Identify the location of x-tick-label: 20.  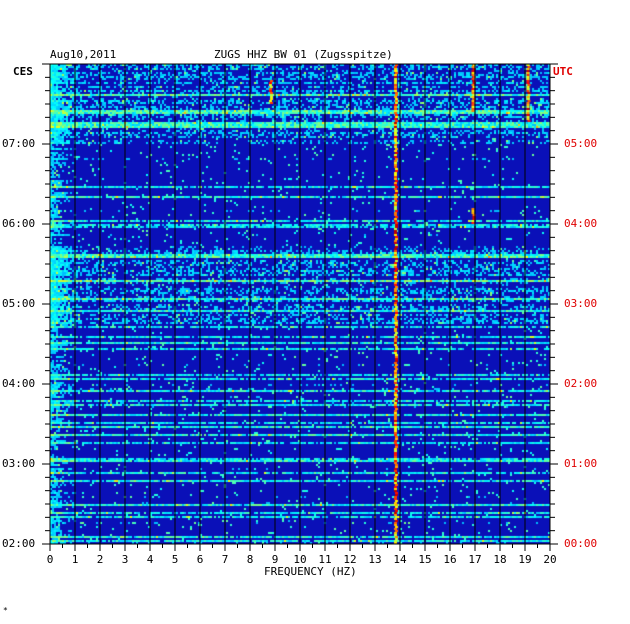
(550, 559).